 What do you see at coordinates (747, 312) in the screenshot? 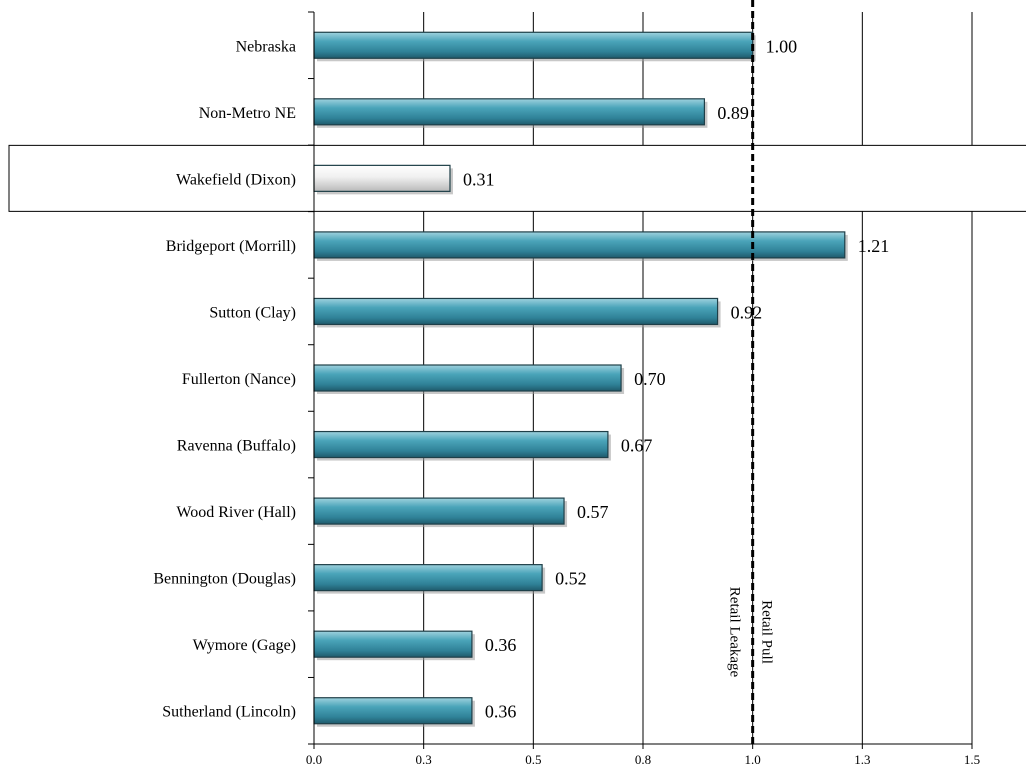
I see `data-label: 0.92` at bounding box center [747, 312].